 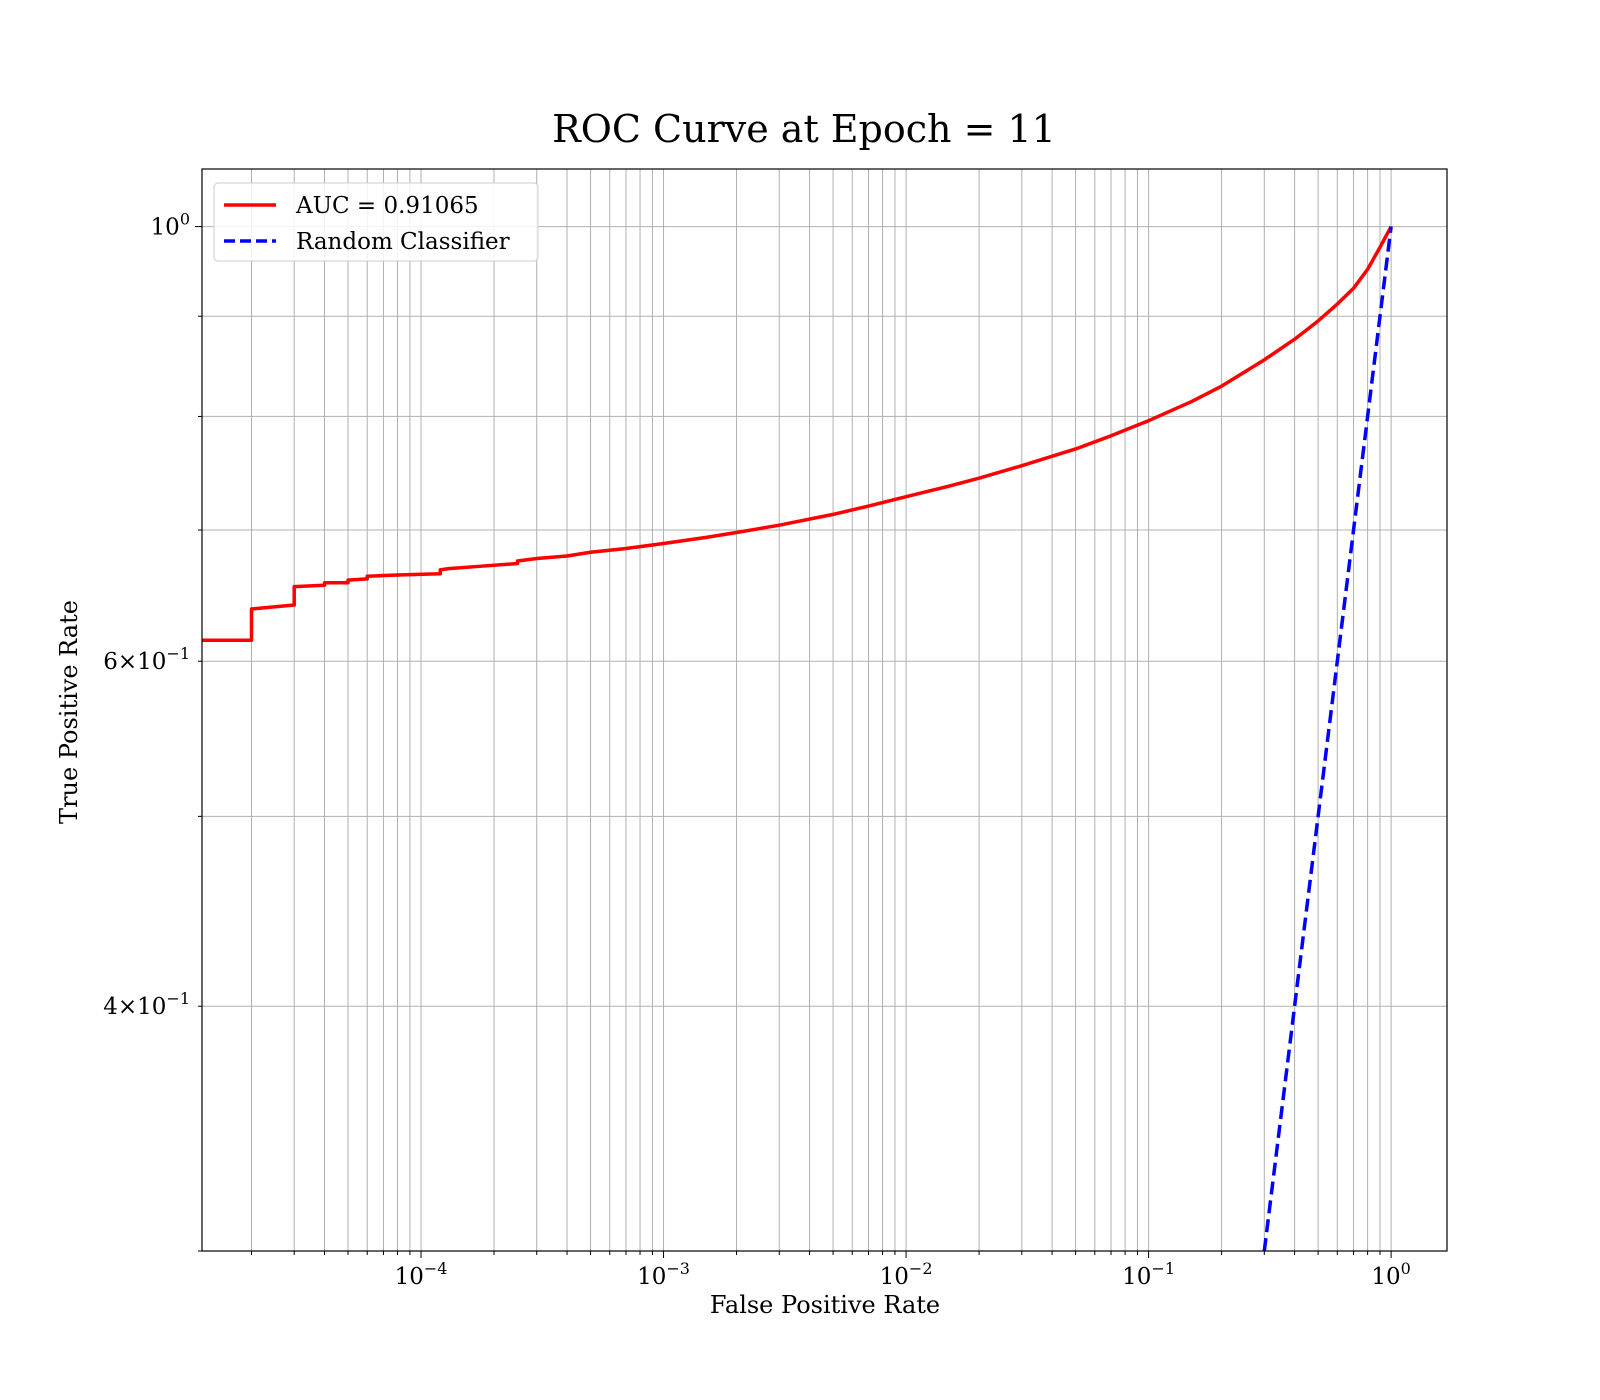 I want to click on legend-label-roc: AUC = 0.91065, so click(x=387, y=206).